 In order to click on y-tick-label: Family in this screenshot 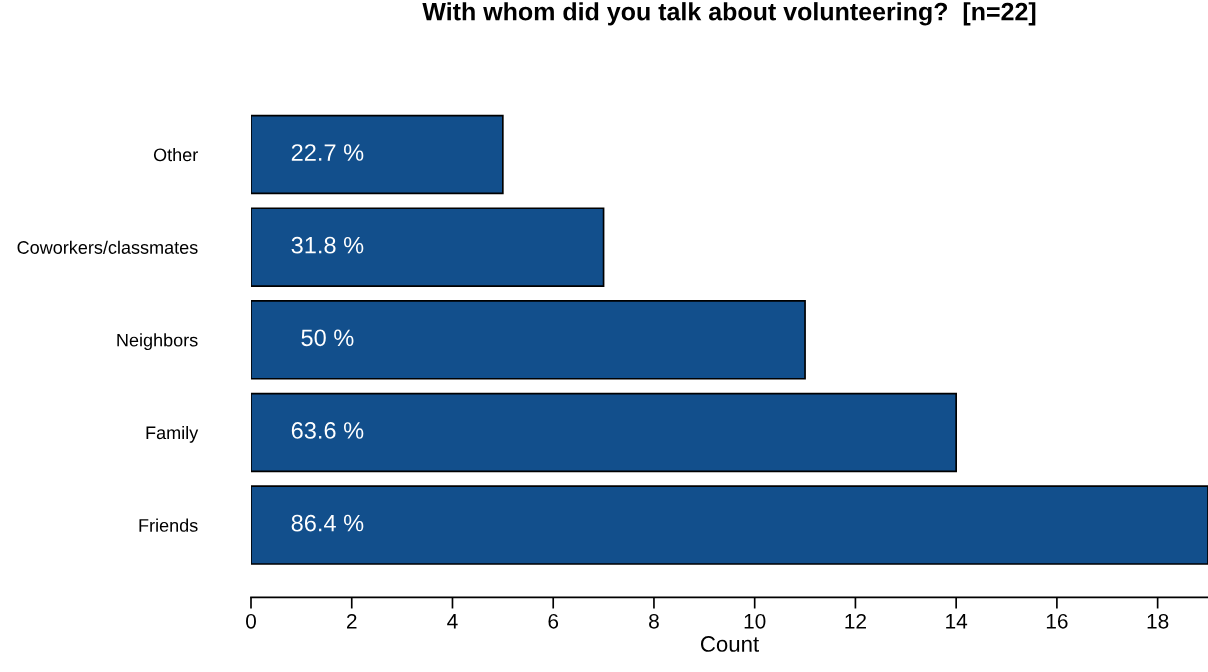, I will do `click(172, 434)`.